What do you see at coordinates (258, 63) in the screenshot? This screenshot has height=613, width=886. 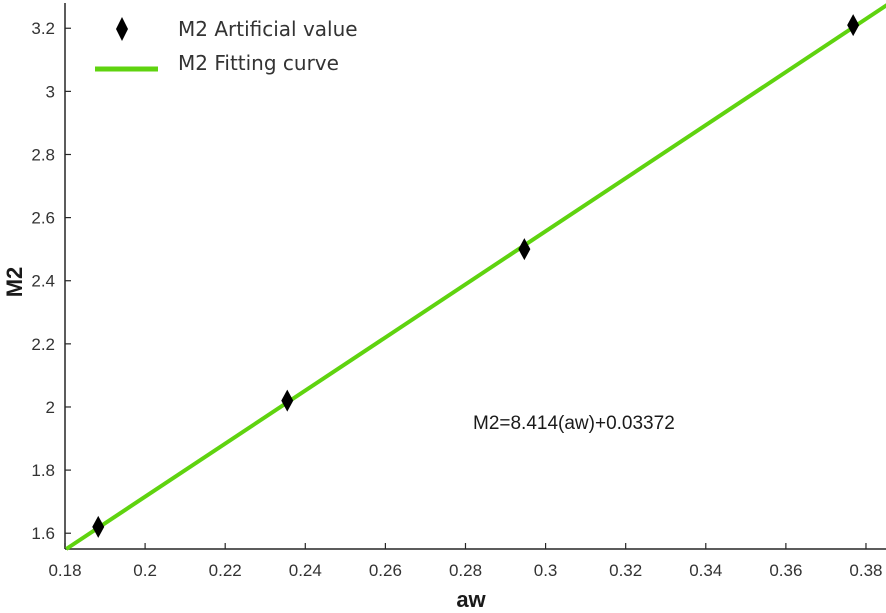 I see `legend-label-fitting: M2 Fitting curve` at bounding box center [258, 63].